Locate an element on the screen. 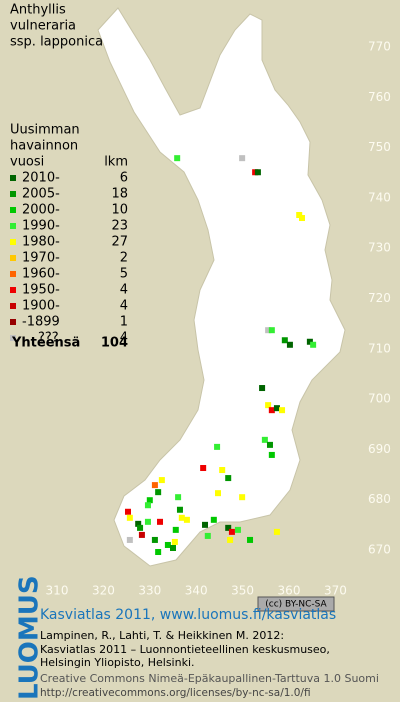  legend-count: 18 is located at coordinates (119, 194).